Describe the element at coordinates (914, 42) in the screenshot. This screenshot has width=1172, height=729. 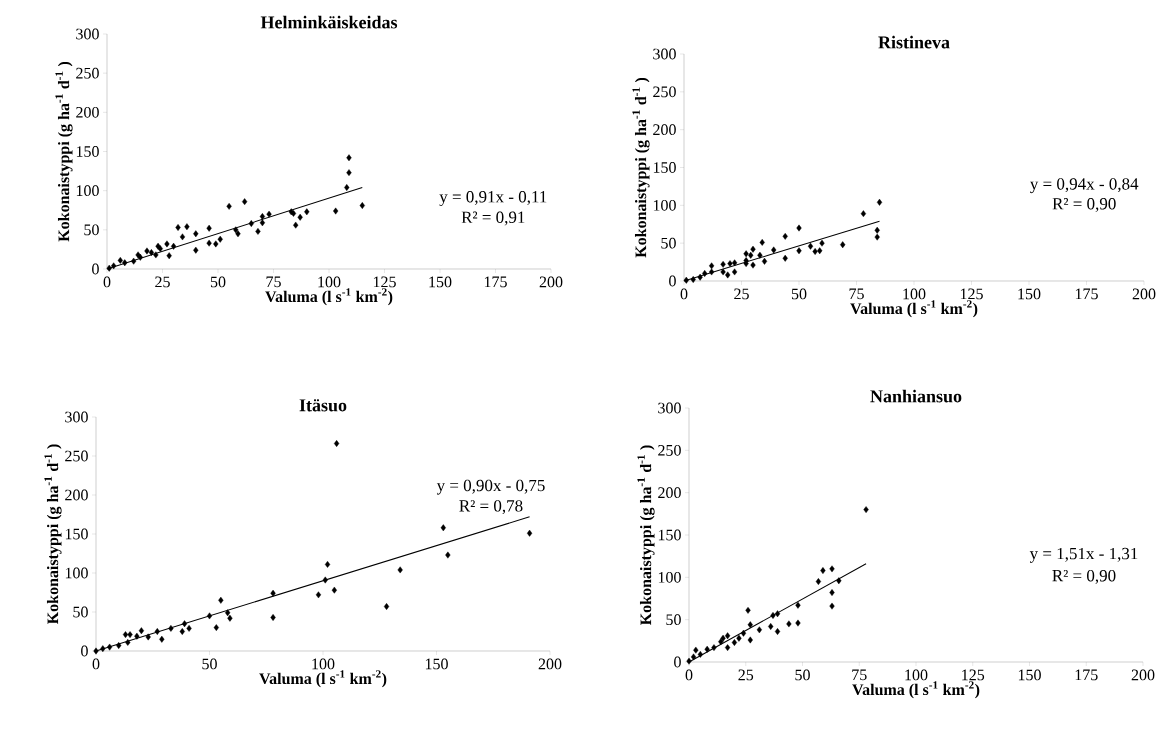
I see `chart-title: Ristineva` at that location.